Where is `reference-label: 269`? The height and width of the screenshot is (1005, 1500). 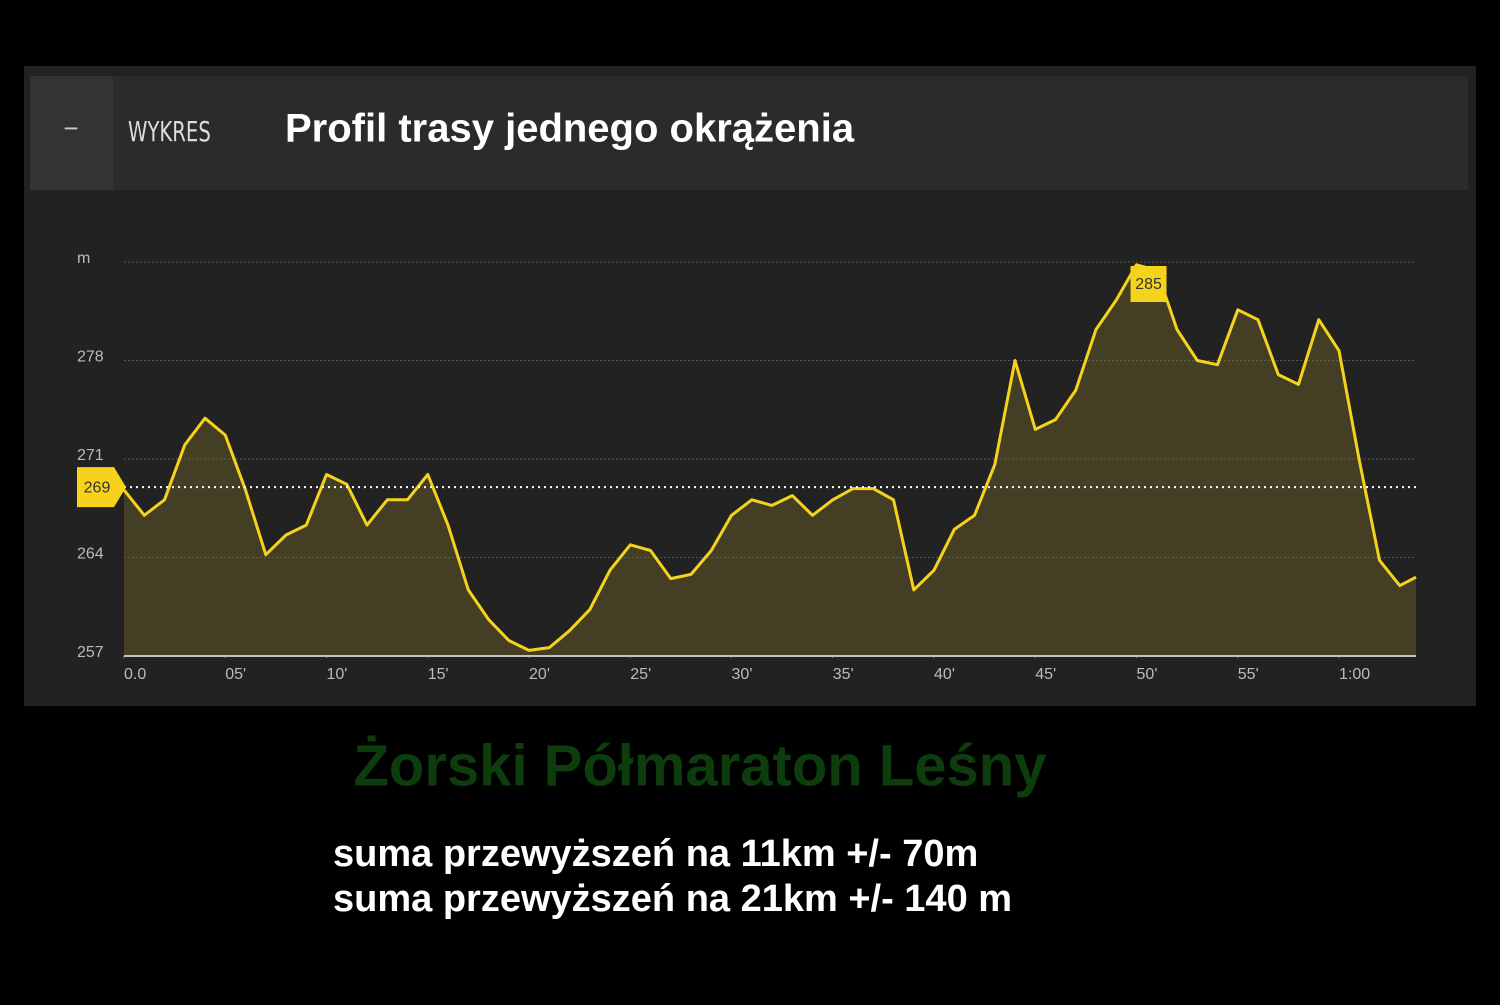 reference-label: 269 is located at coordinates (97, 487).